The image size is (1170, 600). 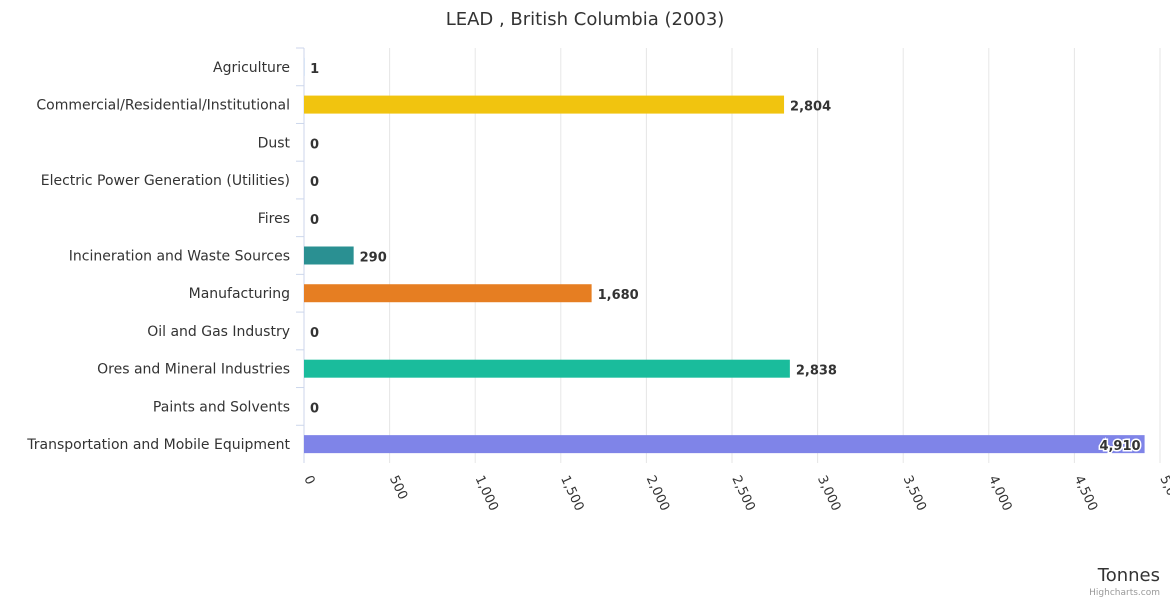 What do you see at coordinates (585, 19) in the screenshot?
I see `chart-title: LEAD , British Columbia (2003)` at bounding box center [585, 19].